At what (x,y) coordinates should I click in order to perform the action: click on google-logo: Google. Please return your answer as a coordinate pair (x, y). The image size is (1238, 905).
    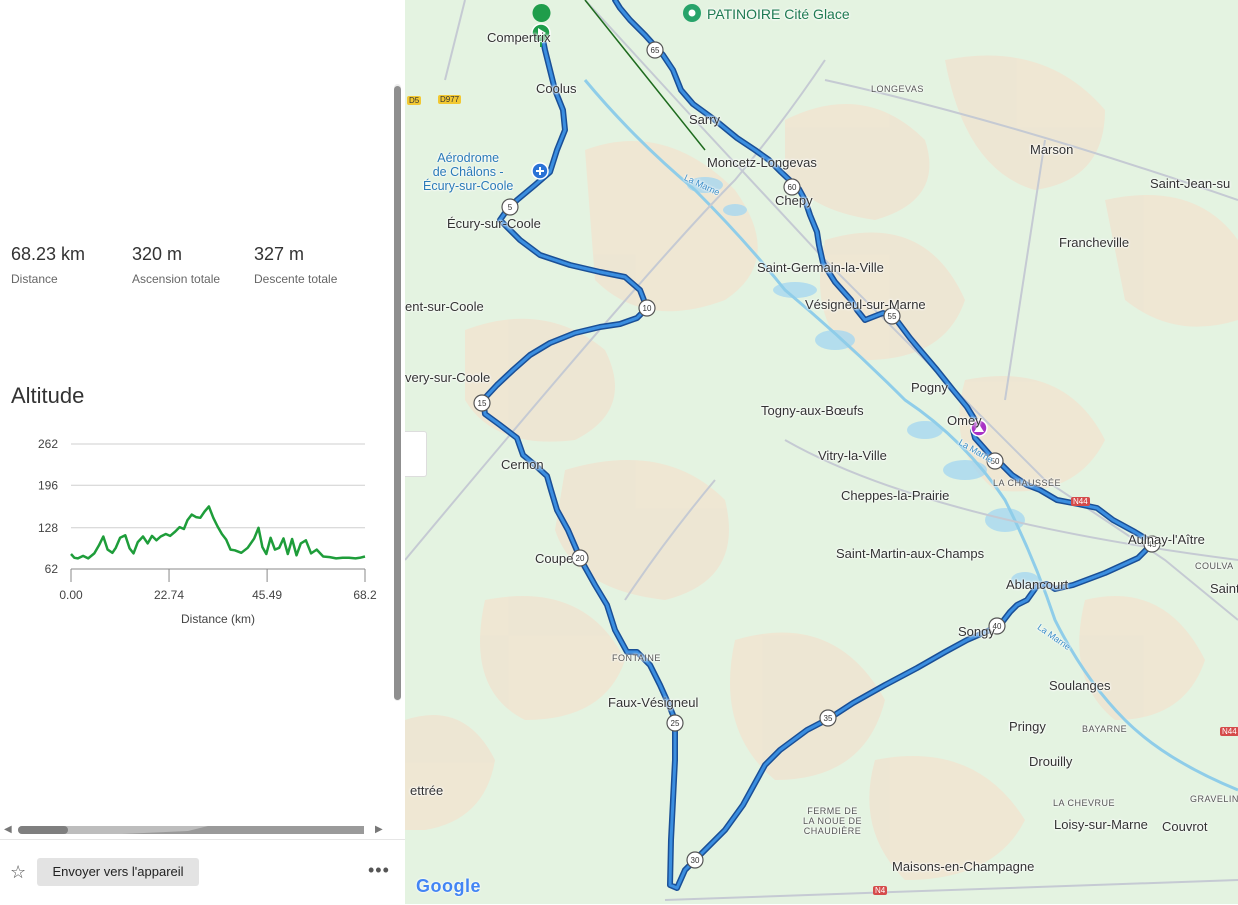
    Looking at the image, I should click on (448, 886).